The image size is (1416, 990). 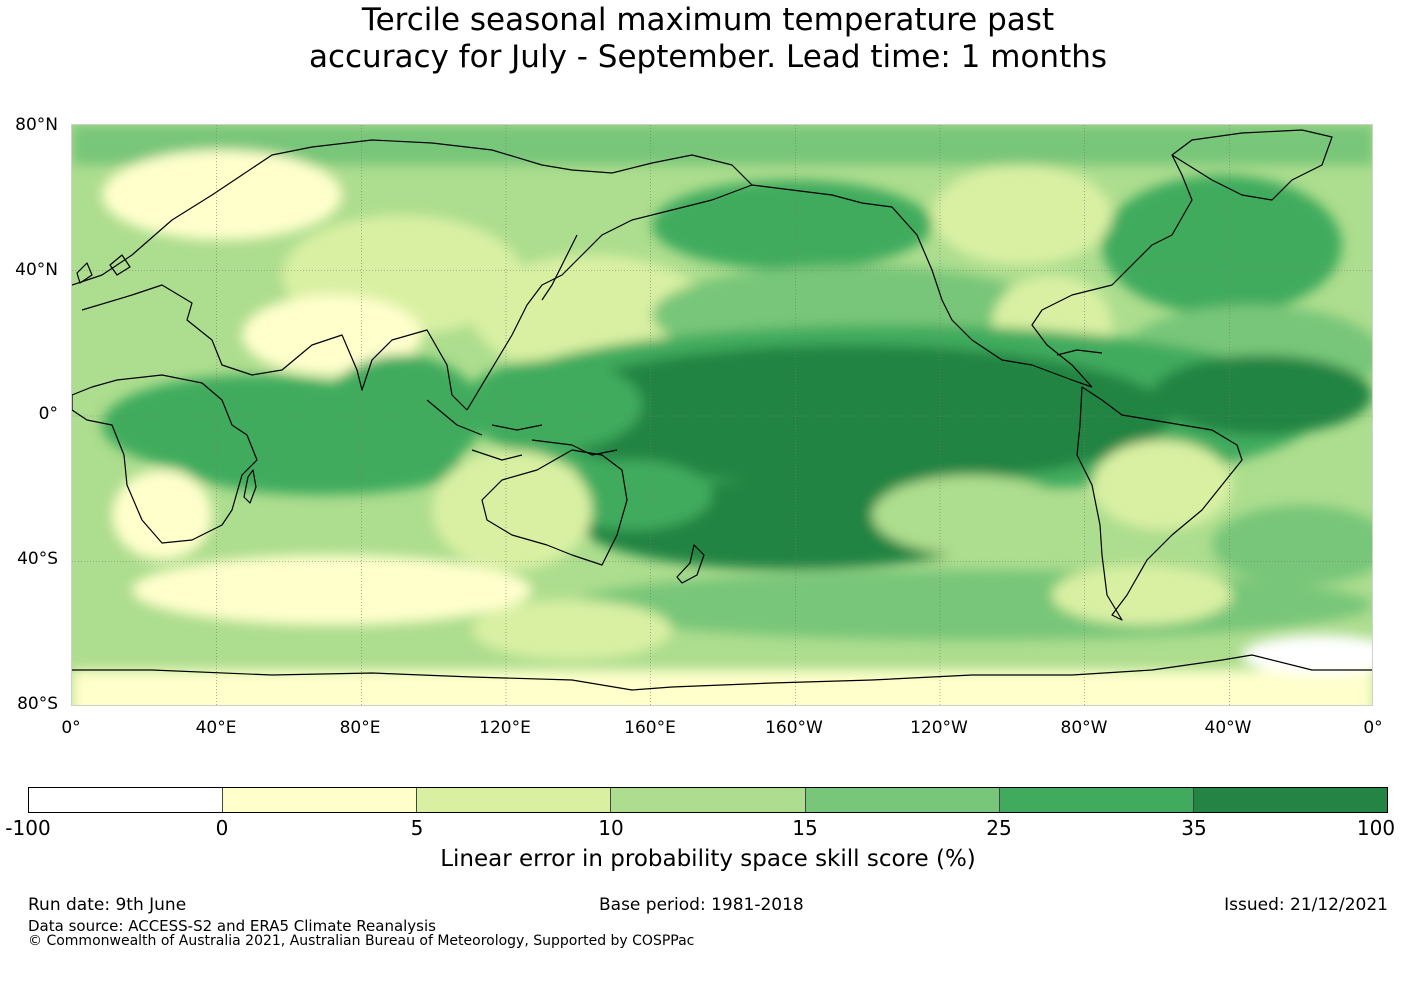 What do you see at coordinates (36, 270) in the screenshot?
I see `lat-label-40n: 40°N` at bounding box center [36, 270].